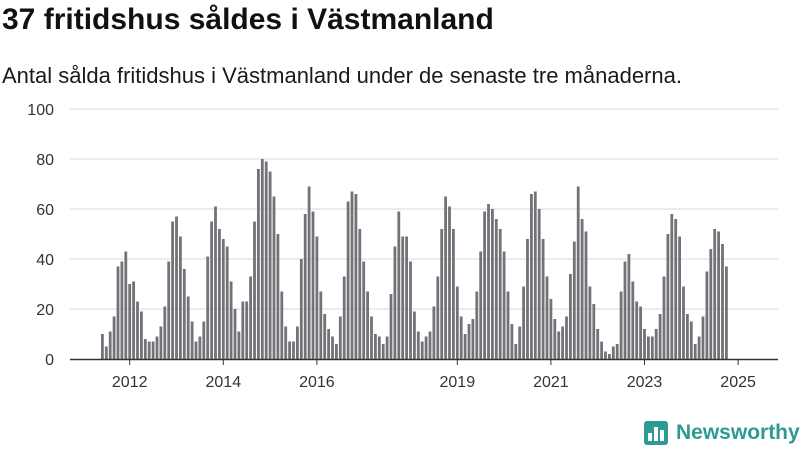 Image resolution: width=800 pixels, height=450 pixels. I want to click on y-tick-label: 20, so click(45, 310).